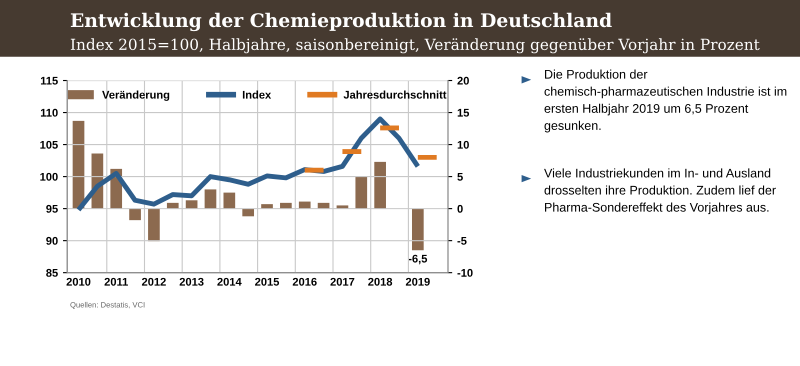 The height and width of the screenshot is (366, 800). Describe the element at coordinates (462, 241) in the screenshot. I see `y2-tick-label: -5` at that location.